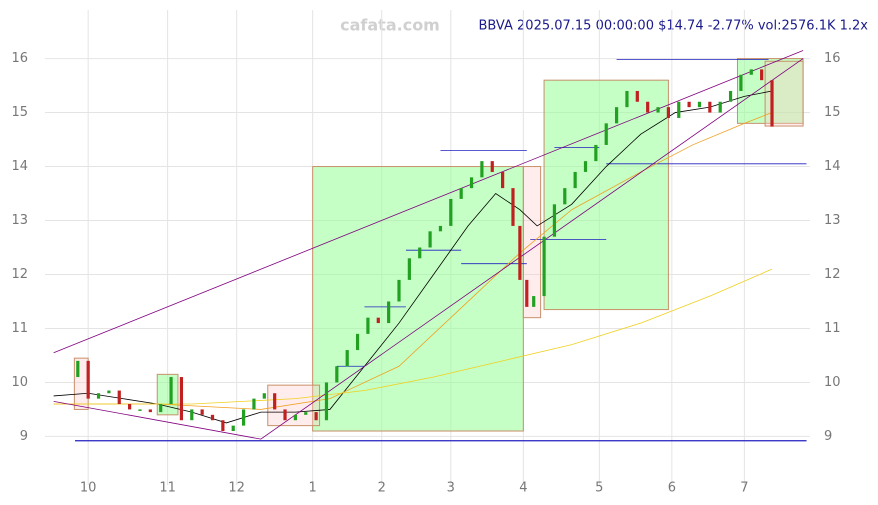  What do you see at coordinates (828, 436) in the screenshot?
I see `y-tick-label-right: 9` at bounding box center [828, 436].